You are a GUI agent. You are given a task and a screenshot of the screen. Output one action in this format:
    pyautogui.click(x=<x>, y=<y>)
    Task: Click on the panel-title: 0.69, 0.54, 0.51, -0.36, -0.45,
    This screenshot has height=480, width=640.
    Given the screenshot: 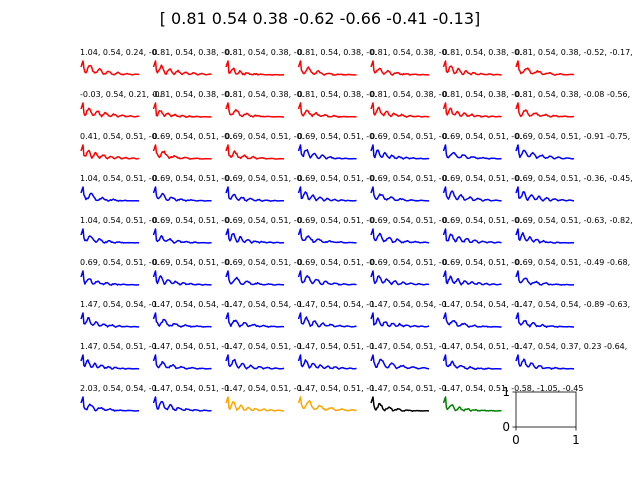 What is the action you would take?
    pyautogui.click(x=574, y=178)
    